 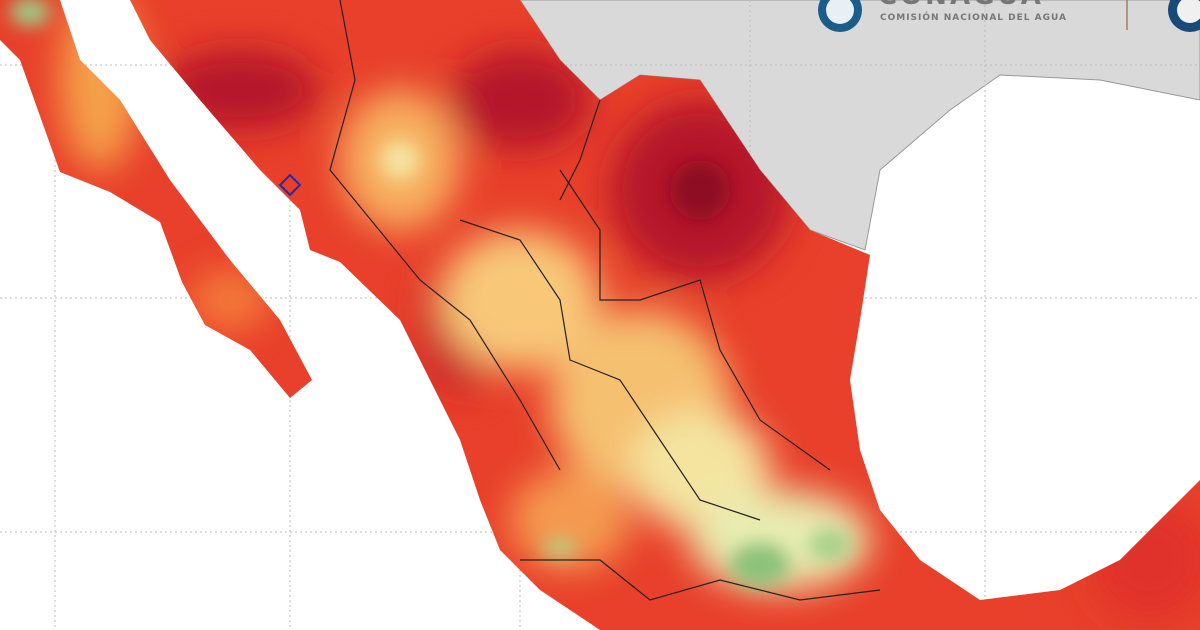 I want to click on logo-icon-inner, so click(x=840, y=12).